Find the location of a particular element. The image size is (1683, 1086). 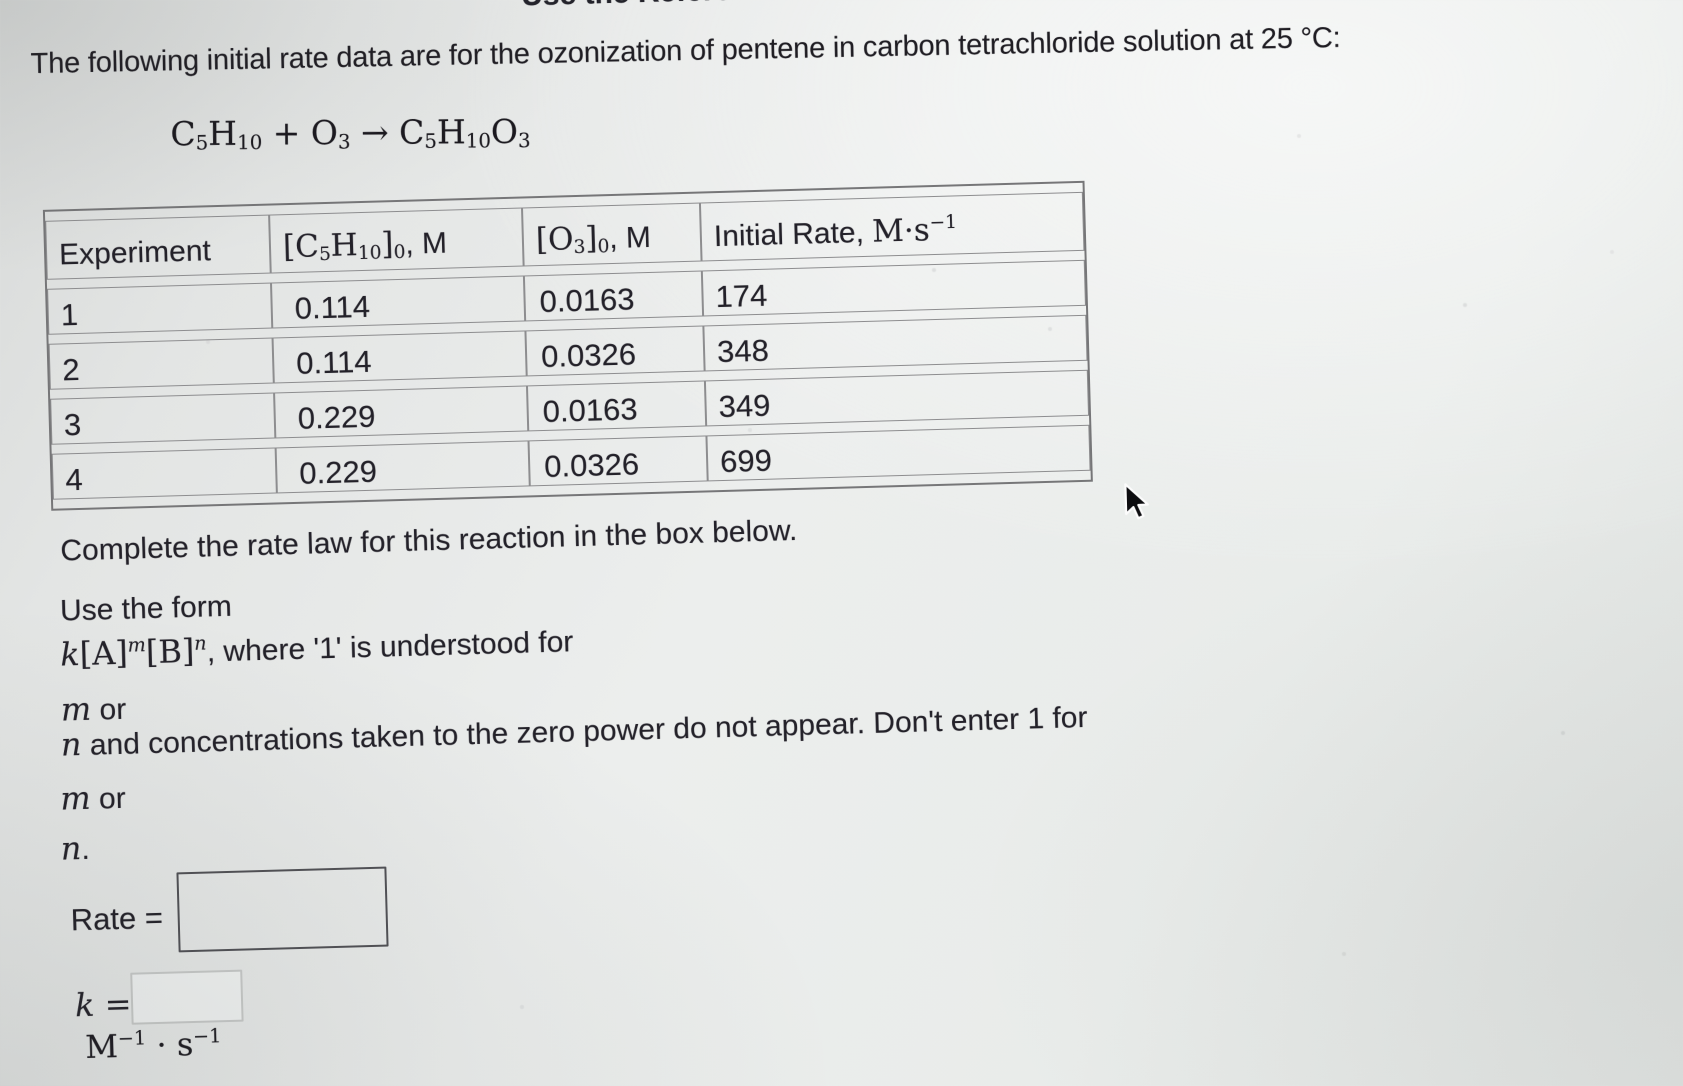

cell-rate: 699 is located at coordinates (898, 453).